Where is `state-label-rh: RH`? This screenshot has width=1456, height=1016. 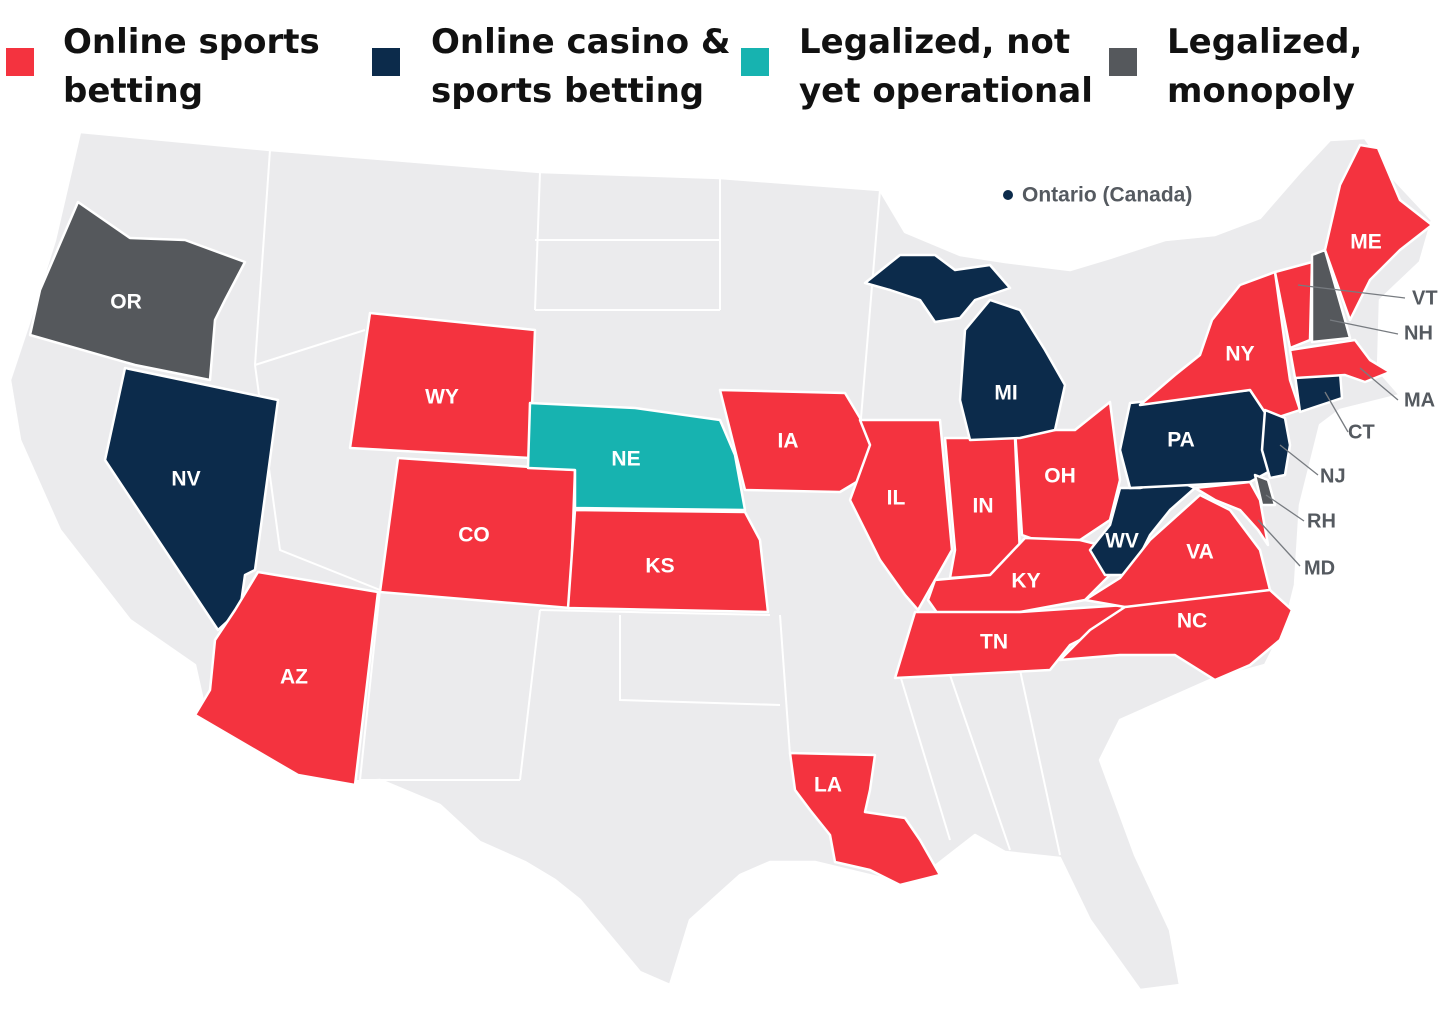 state-label-rh: RH is located at coordinates (1321, 521).